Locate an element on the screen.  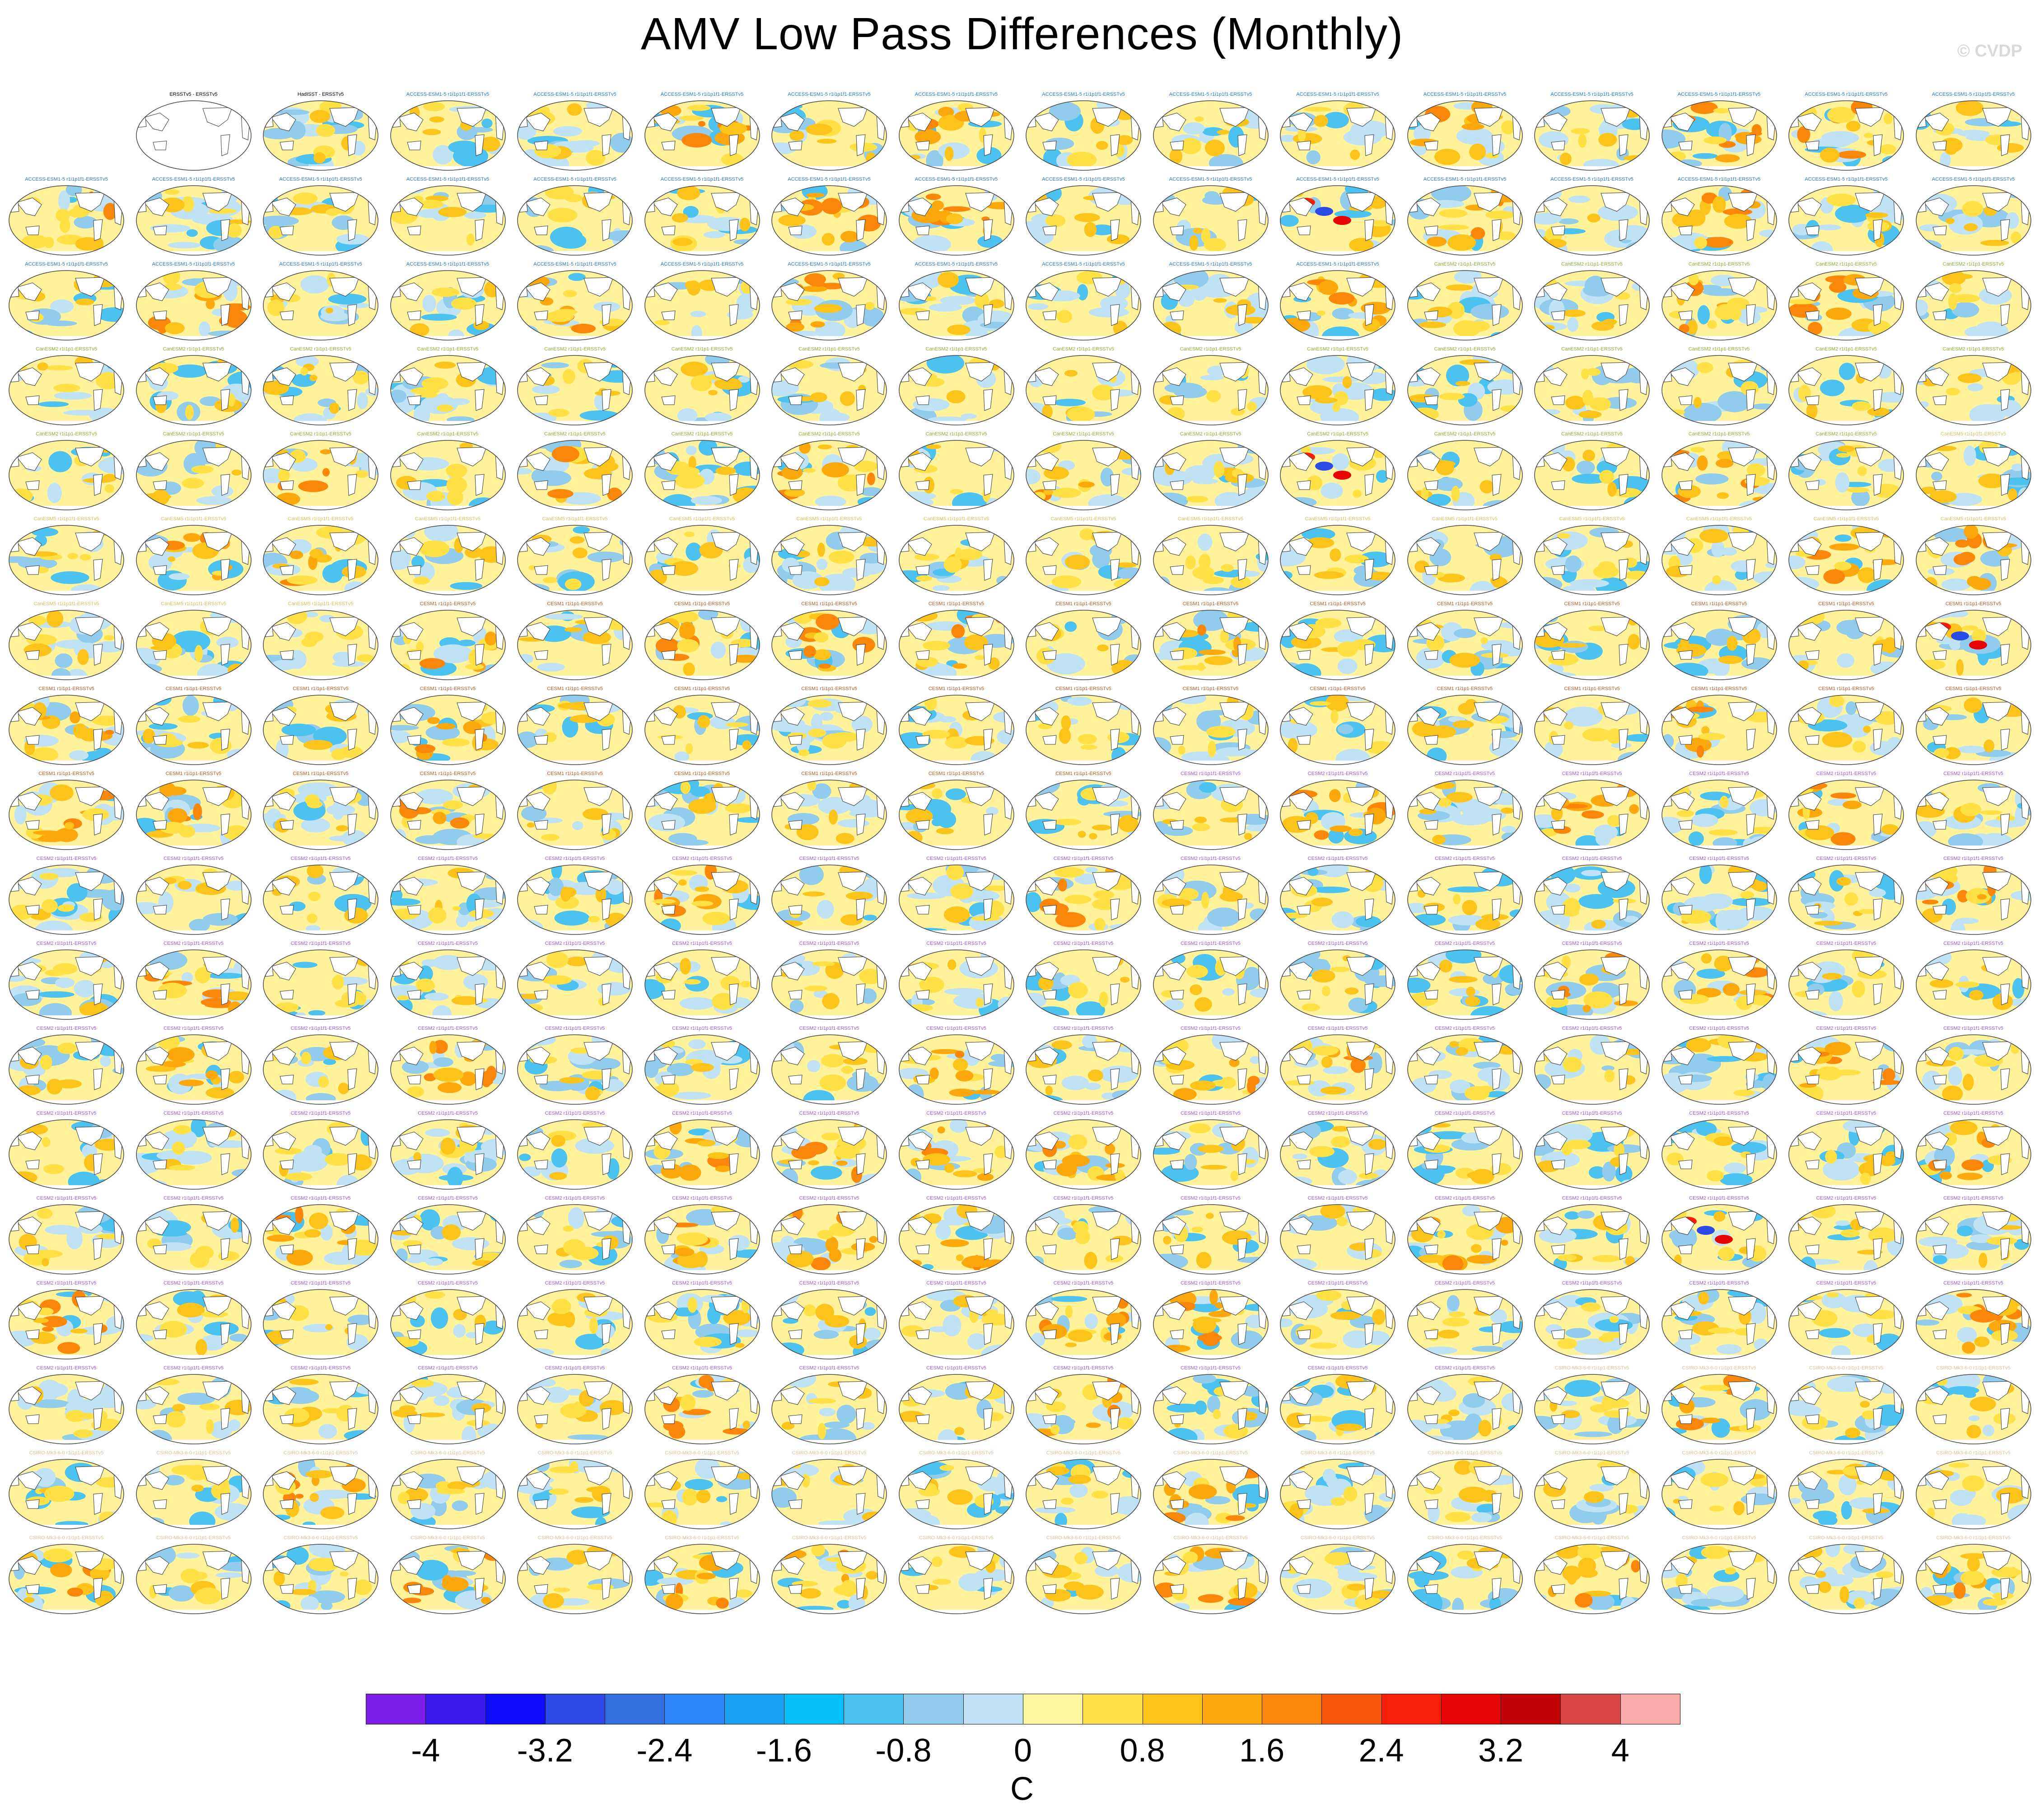
panel-title: CESM1 r1i1p1-ERSSTv5 is located at coordinates (1592, 604).